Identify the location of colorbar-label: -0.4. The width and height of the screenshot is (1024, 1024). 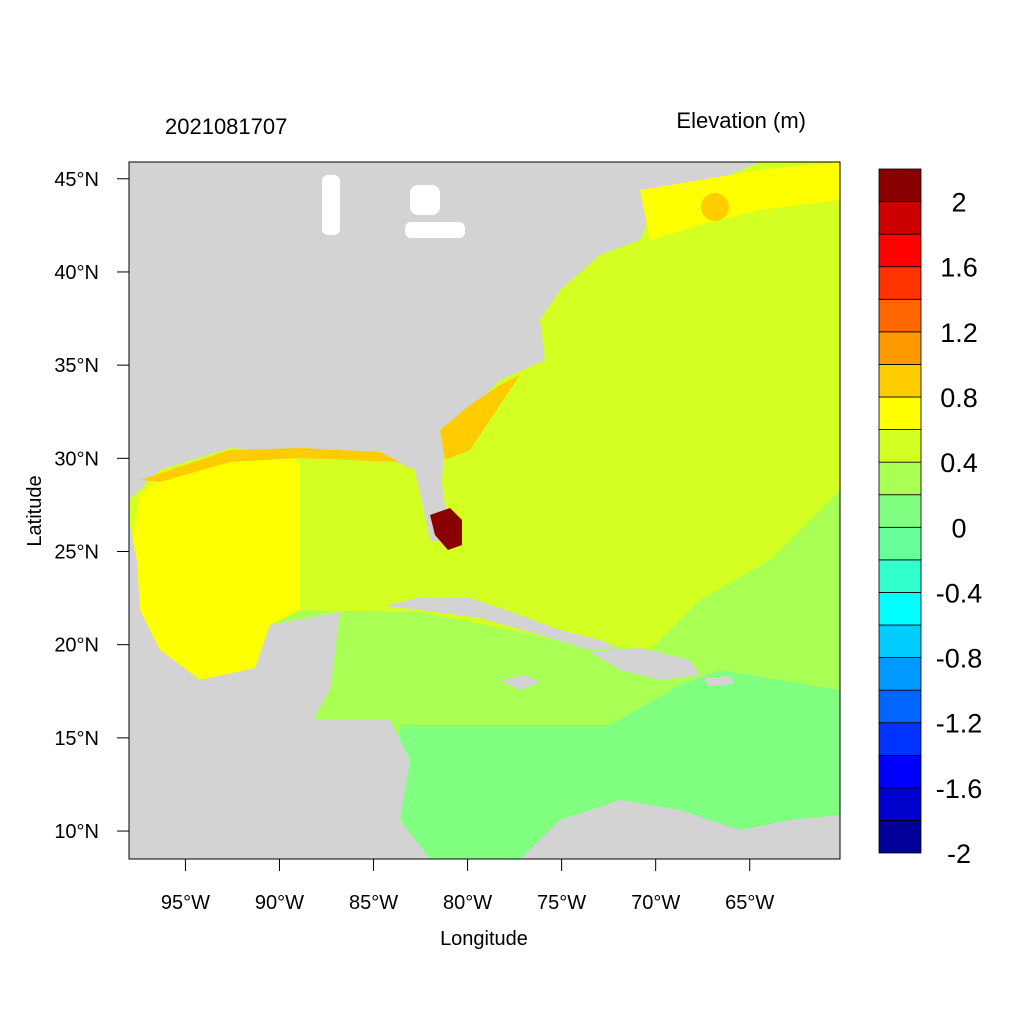
(959, 593).